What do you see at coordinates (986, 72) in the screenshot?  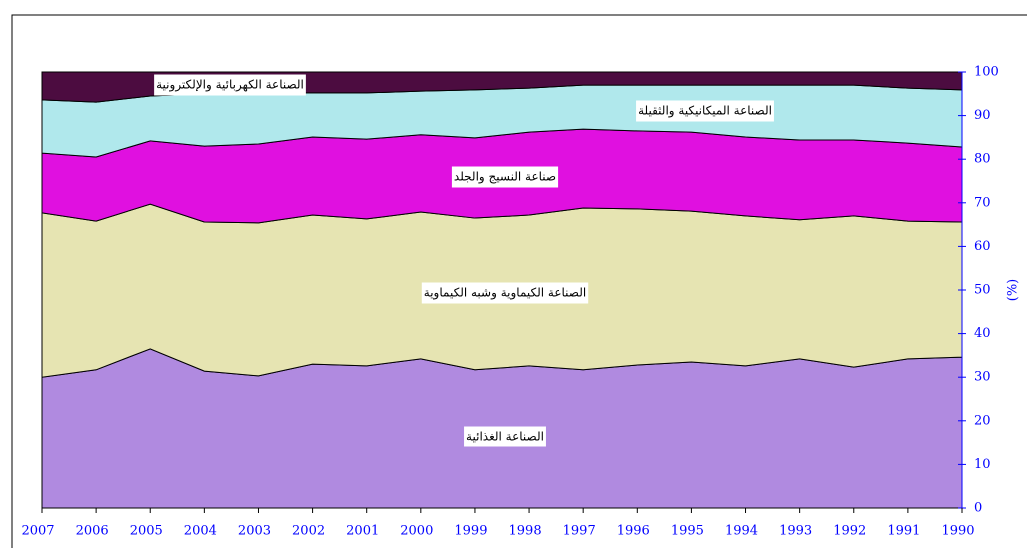 I see `y-tick-label: 100` at bounding box center [986, 72].